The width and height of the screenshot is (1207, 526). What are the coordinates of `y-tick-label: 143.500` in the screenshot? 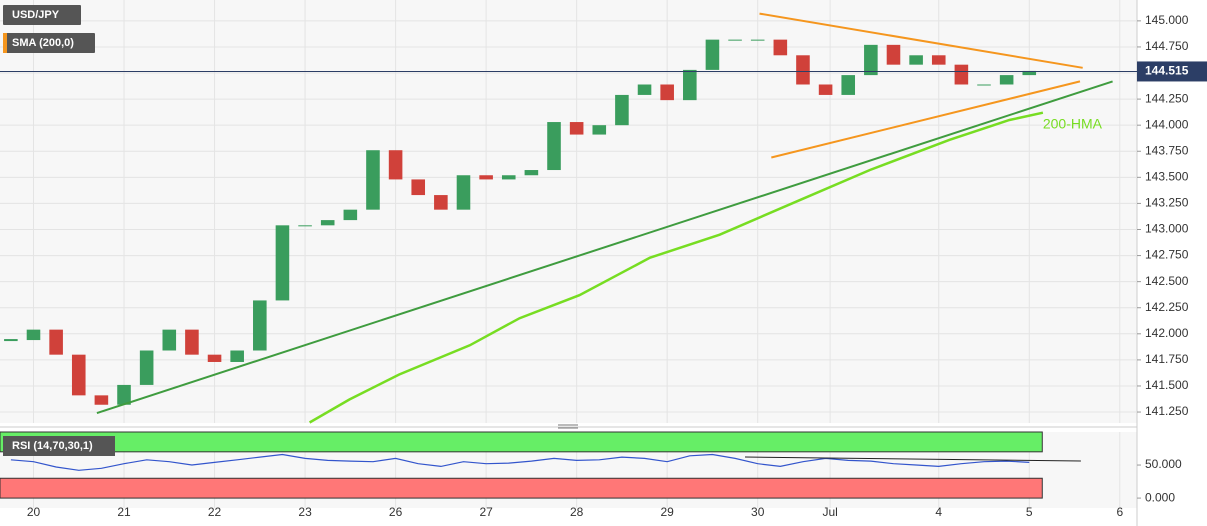 It's located at (1167, 177).